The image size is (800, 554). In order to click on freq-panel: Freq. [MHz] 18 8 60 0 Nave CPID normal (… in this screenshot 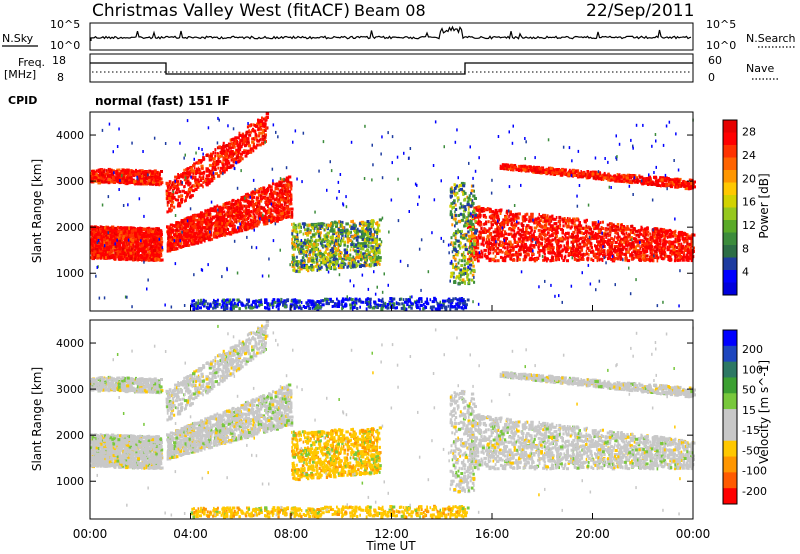, I will do `click(392, 80)`.